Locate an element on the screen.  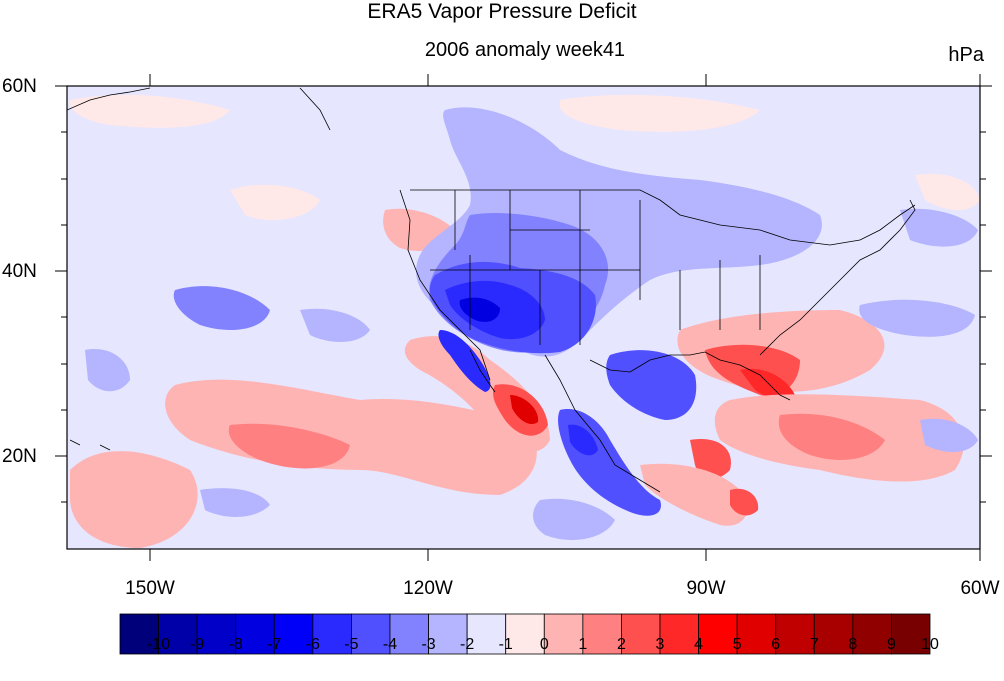
colorbar-tick-label: 5 is located at coordinates (737, 644).